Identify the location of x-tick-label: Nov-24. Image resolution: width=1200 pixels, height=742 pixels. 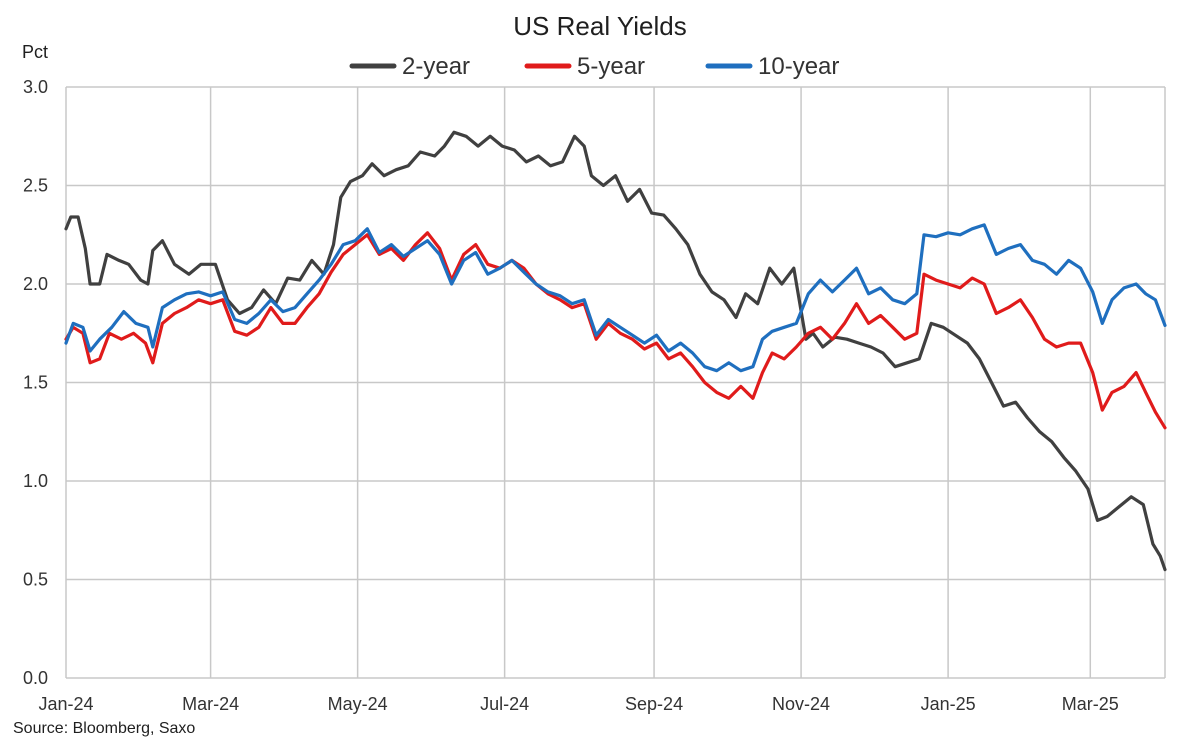
(801, 704).